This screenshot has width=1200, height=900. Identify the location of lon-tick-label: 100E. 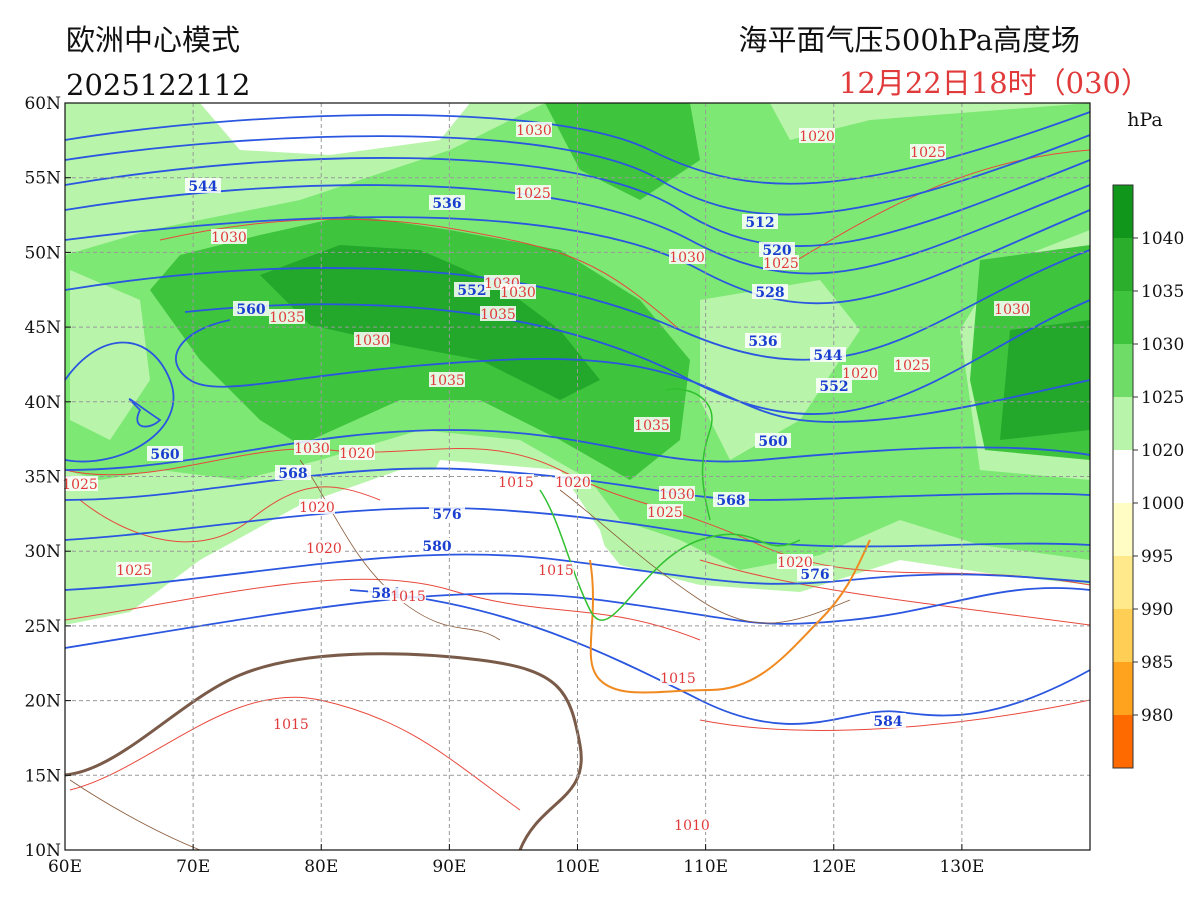
(577, 867).